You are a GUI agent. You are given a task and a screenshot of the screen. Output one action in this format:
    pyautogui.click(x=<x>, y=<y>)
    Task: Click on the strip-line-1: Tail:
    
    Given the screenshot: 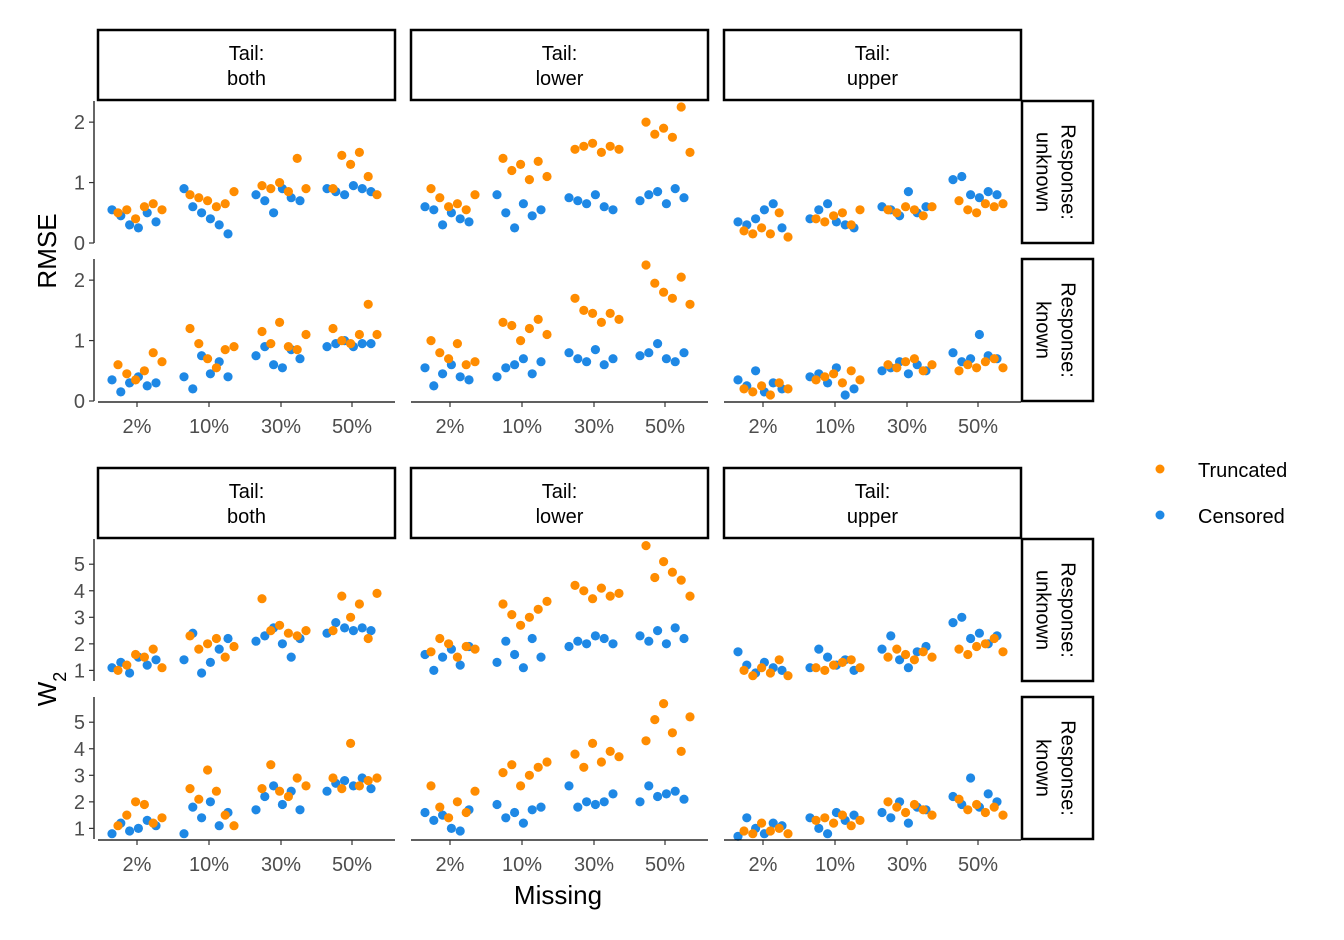 What is the action you would take?
    pyautogui.click(x=247, y=54)
    